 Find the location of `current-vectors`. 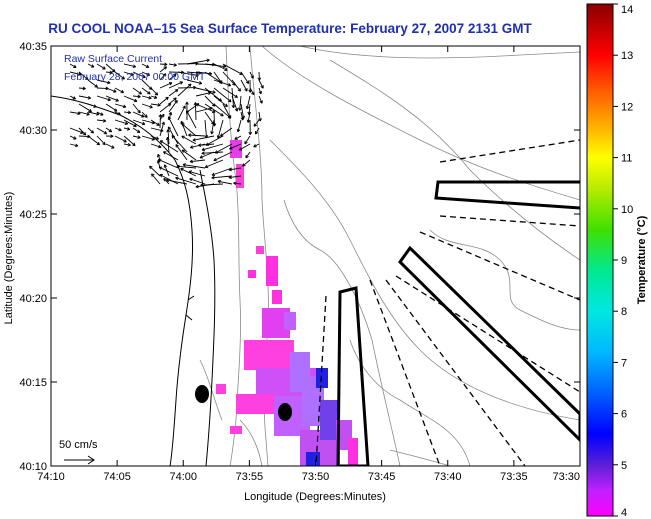

current-vectors is located at coordinates (166, 123).